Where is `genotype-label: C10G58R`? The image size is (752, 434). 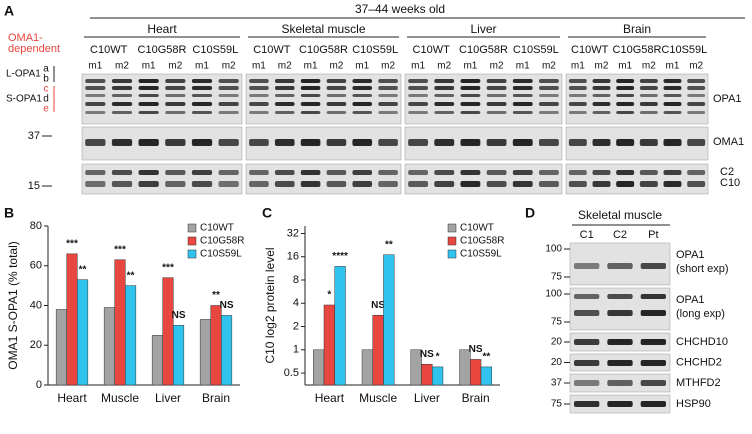
genotype-label: C10G58R is located at coordinates (637, 50).